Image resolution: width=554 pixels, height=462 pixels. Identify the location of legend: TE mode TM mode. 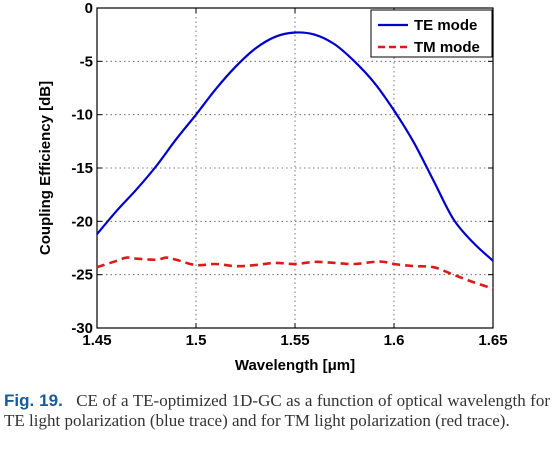
(431, 33).